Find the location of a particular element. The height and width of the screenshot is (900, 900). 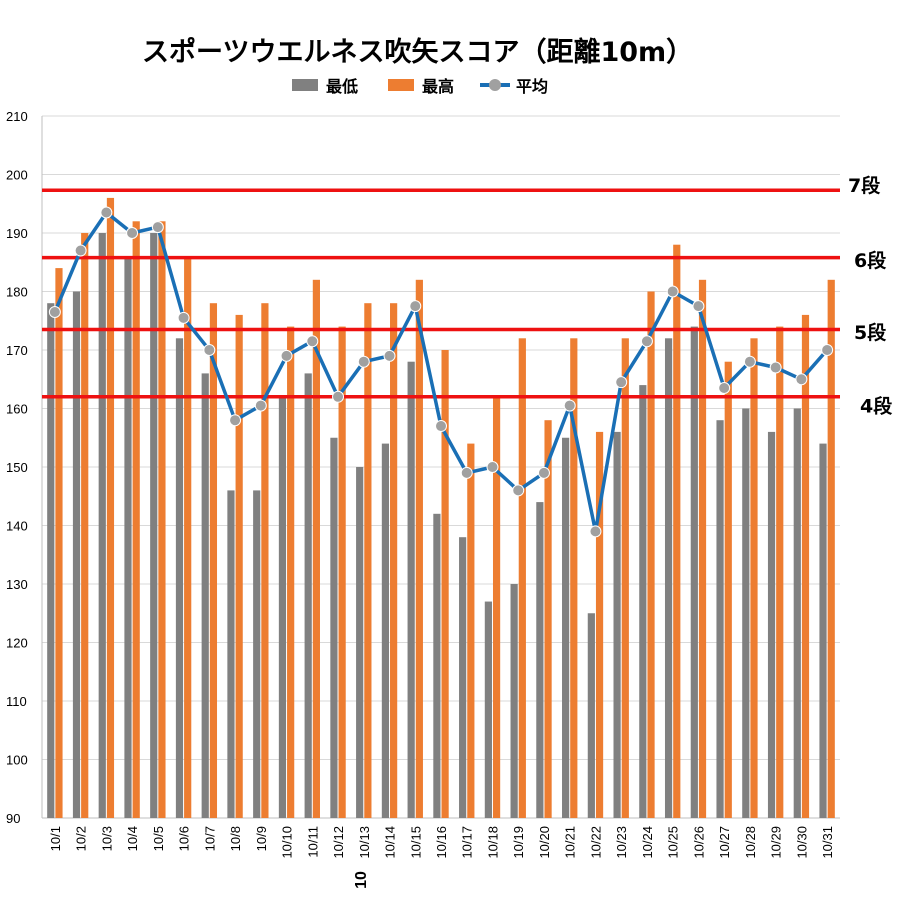

x-tick-label: 10/12 is located at coordinates (338, 842).